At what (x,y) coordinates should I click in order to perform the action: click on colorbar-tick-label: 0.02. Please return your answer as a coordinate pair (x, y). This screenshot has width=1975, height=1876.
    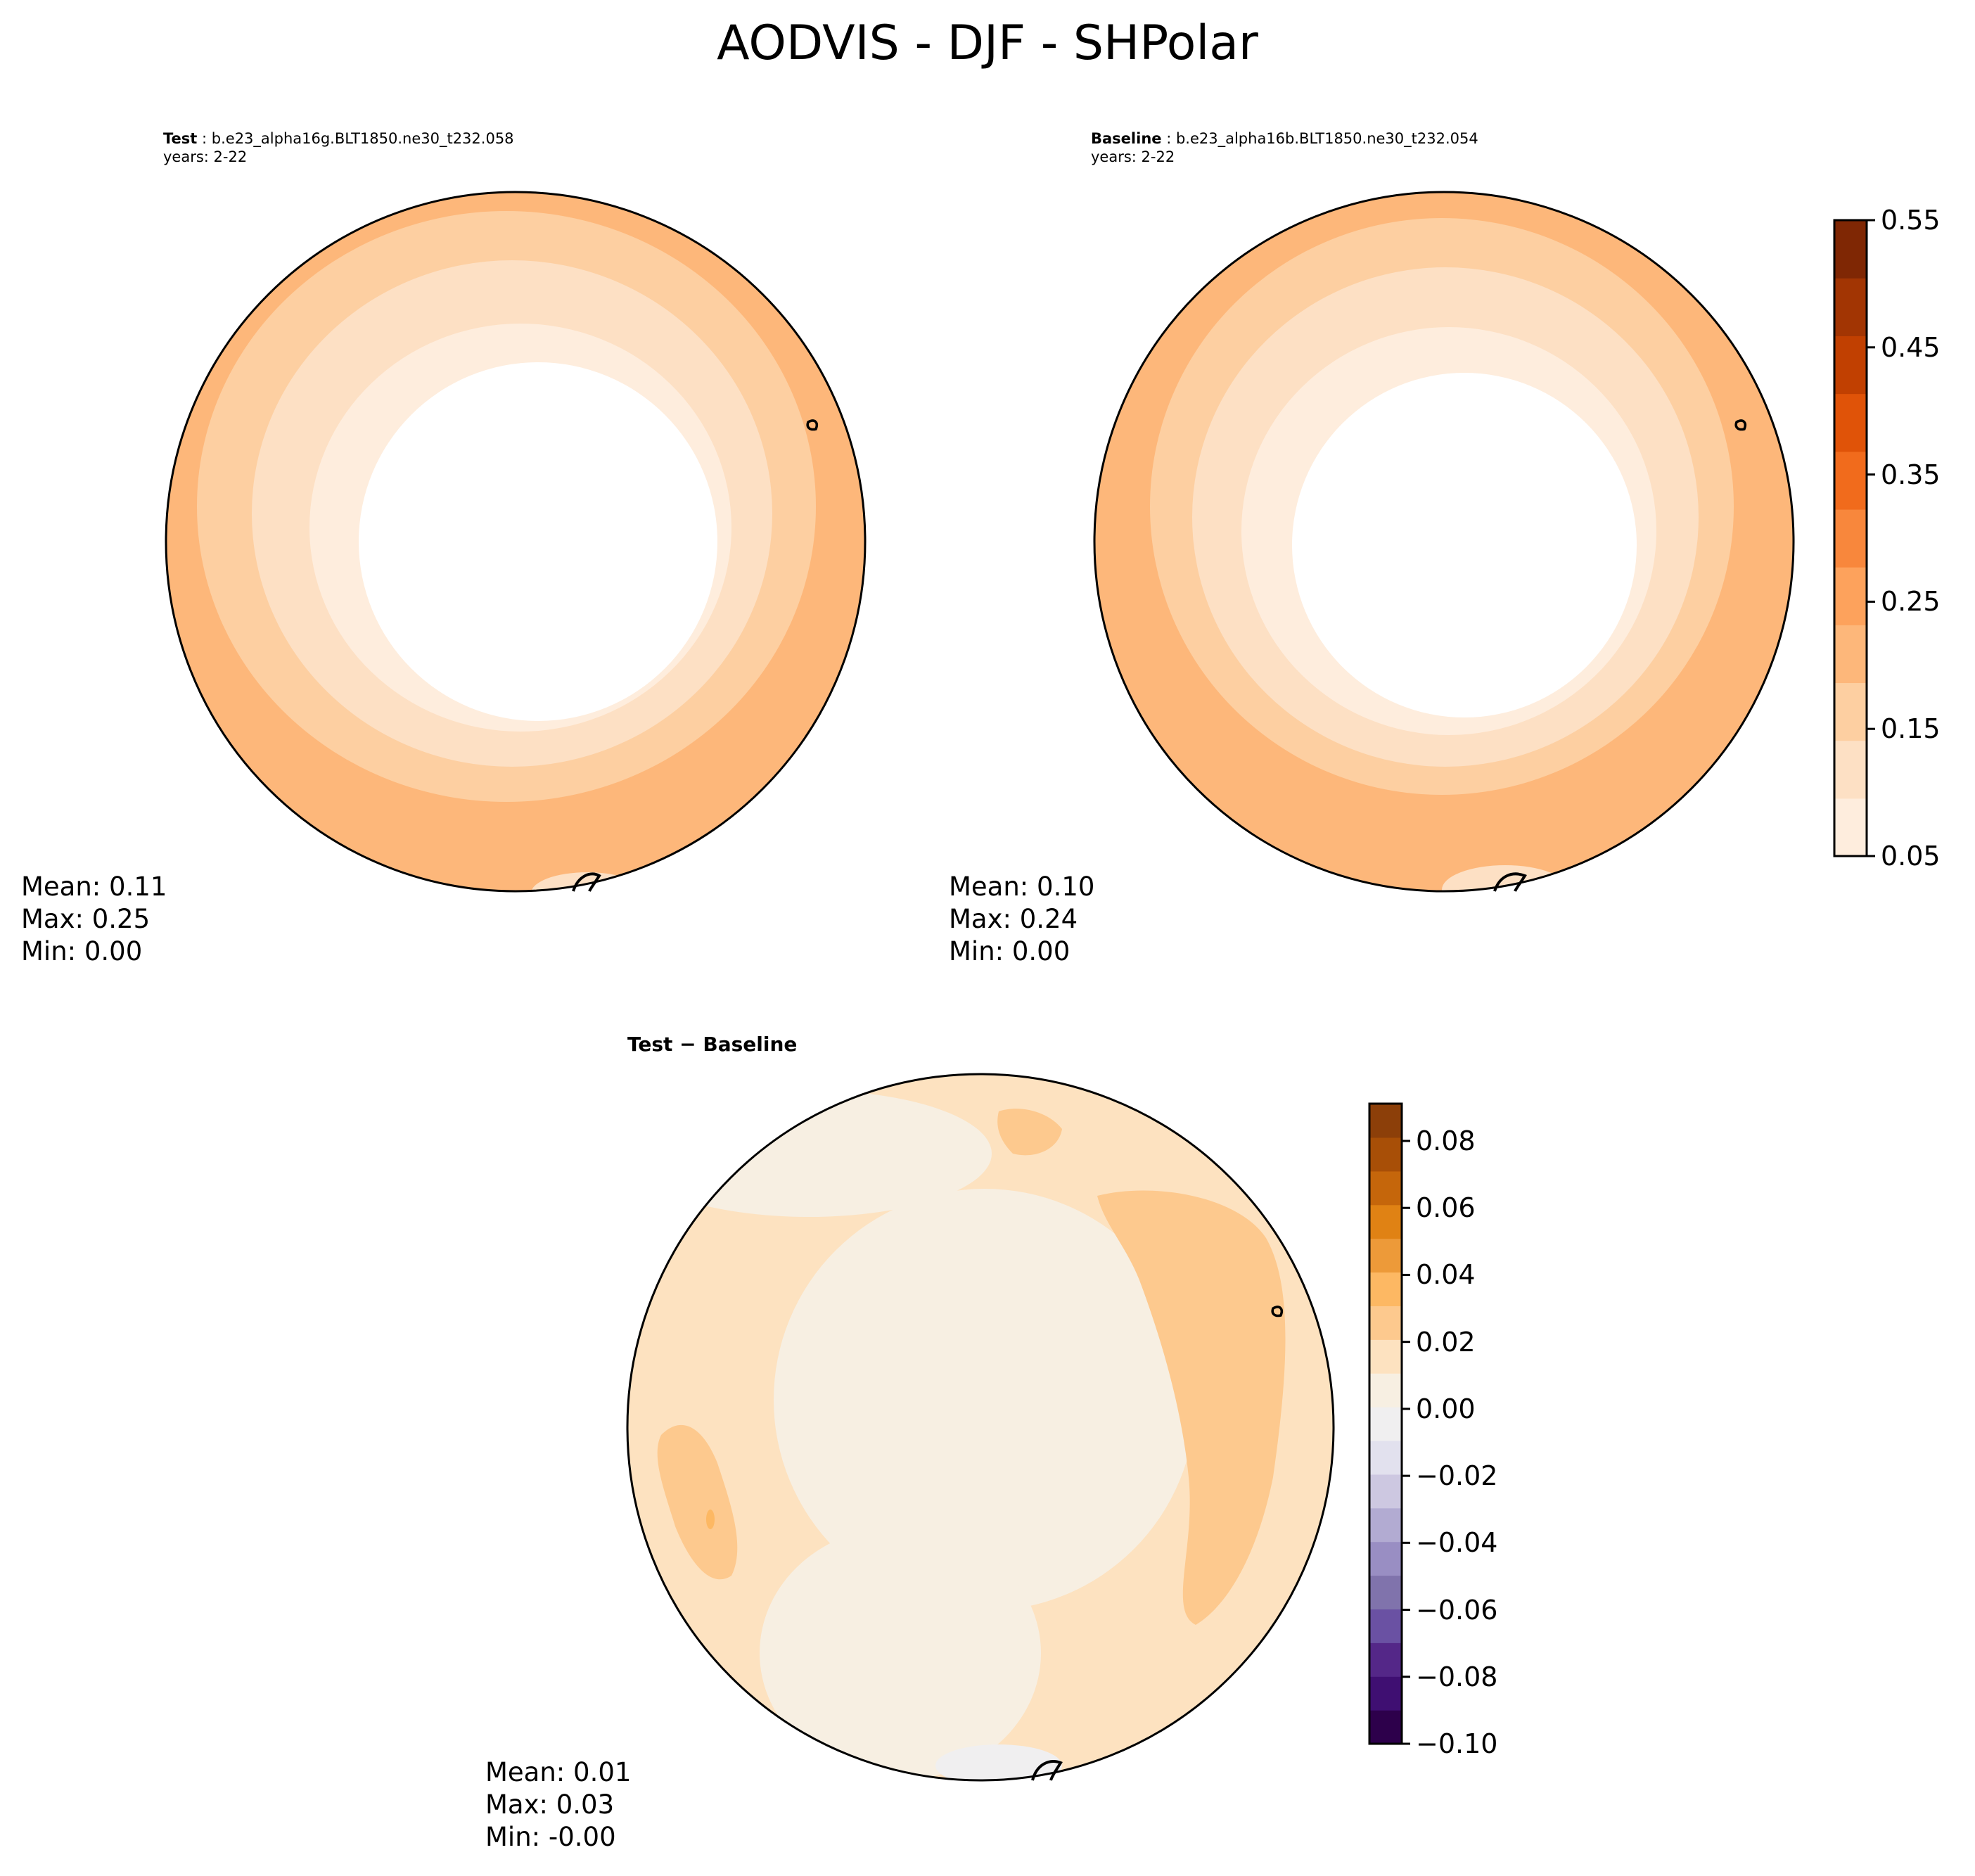
    Looking at the image, I should click on (1446, 1342).